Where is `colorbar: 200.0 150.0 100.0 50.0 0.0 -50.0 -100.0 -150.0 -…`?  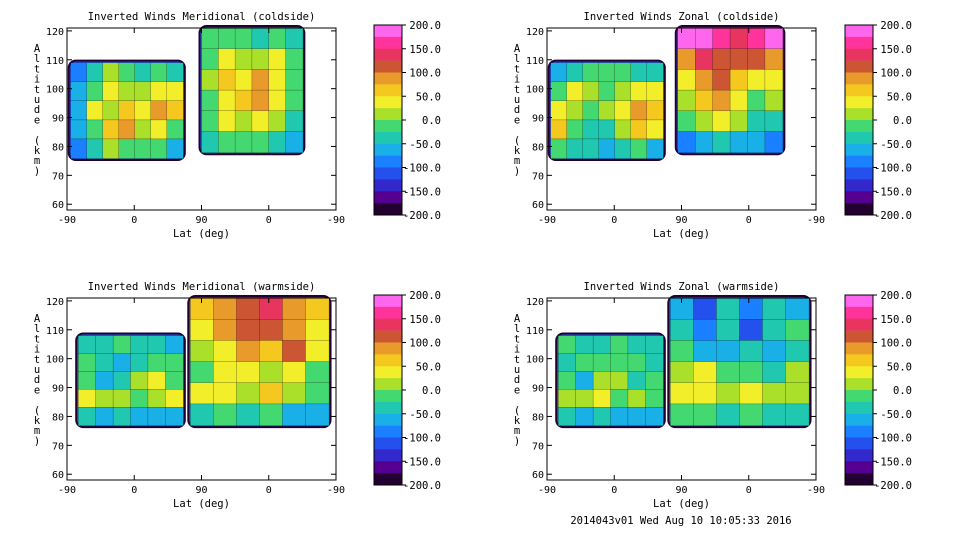
colorbar: 200.0 150.0 100.0 50.0 0.0 -50.0 -100.0 -150.0 -… is located at coordinates (407, 391).